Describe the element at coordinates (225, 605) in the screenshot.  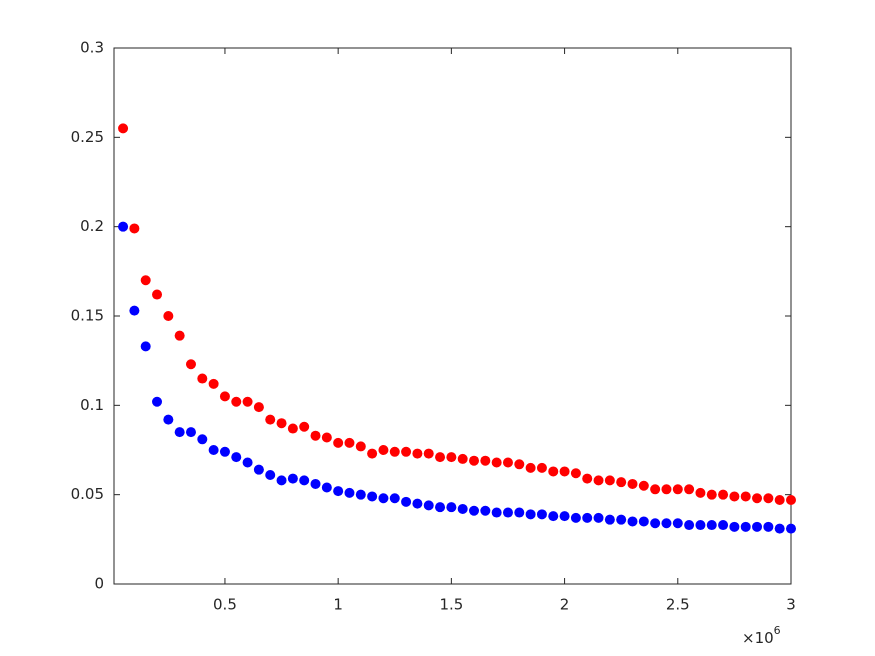
I see `x-tick-label: 0.5` at that location.